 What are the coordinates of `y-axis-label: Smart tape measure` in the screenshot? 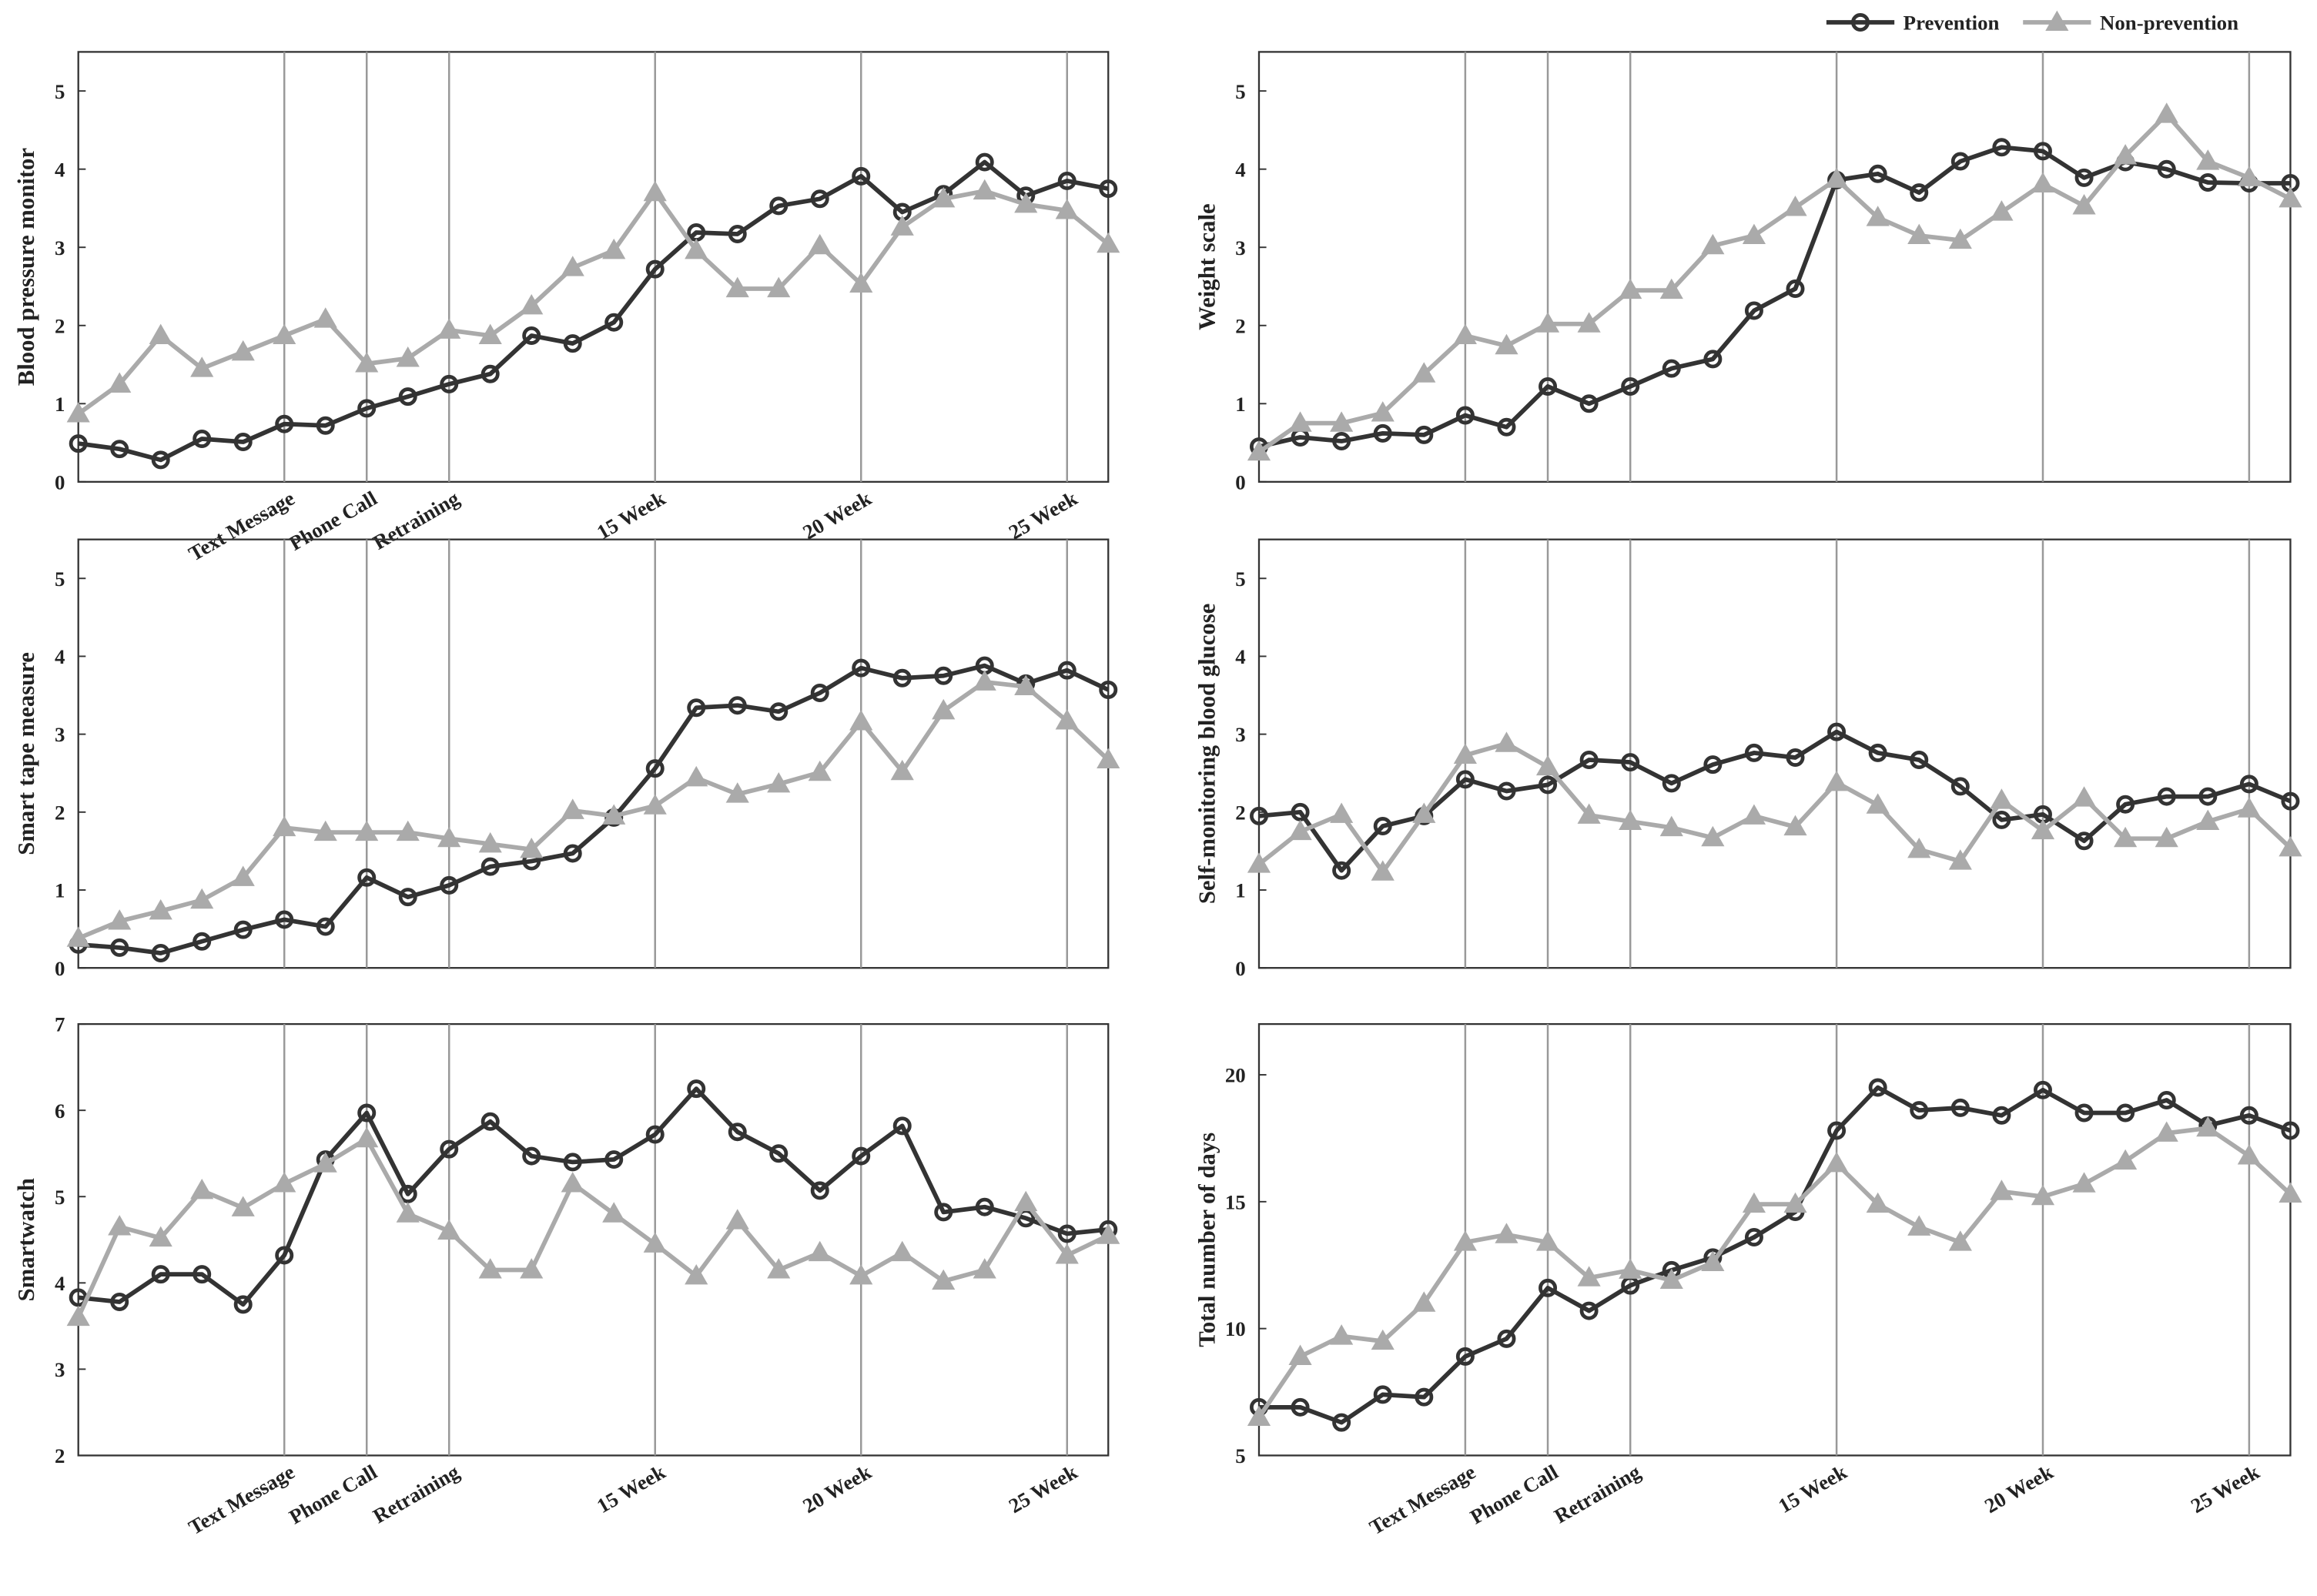 It's located at (26, 754).